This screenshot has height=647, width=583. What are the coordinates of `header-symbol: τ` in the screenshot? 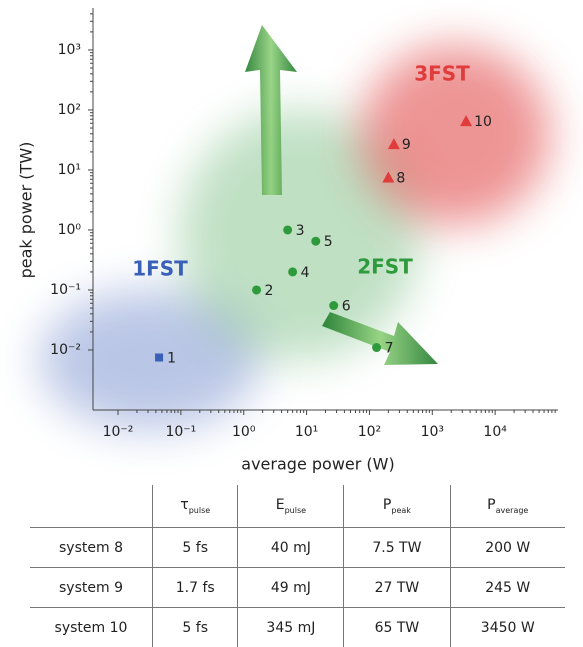 It's located at (184, 505).